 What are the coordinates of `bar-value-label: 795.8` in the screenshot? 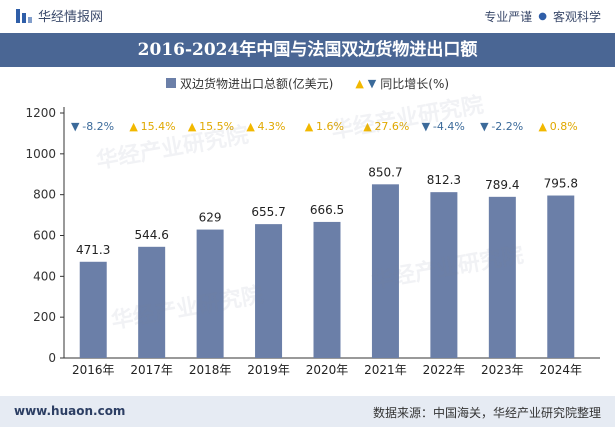 It's located at (561, 184).